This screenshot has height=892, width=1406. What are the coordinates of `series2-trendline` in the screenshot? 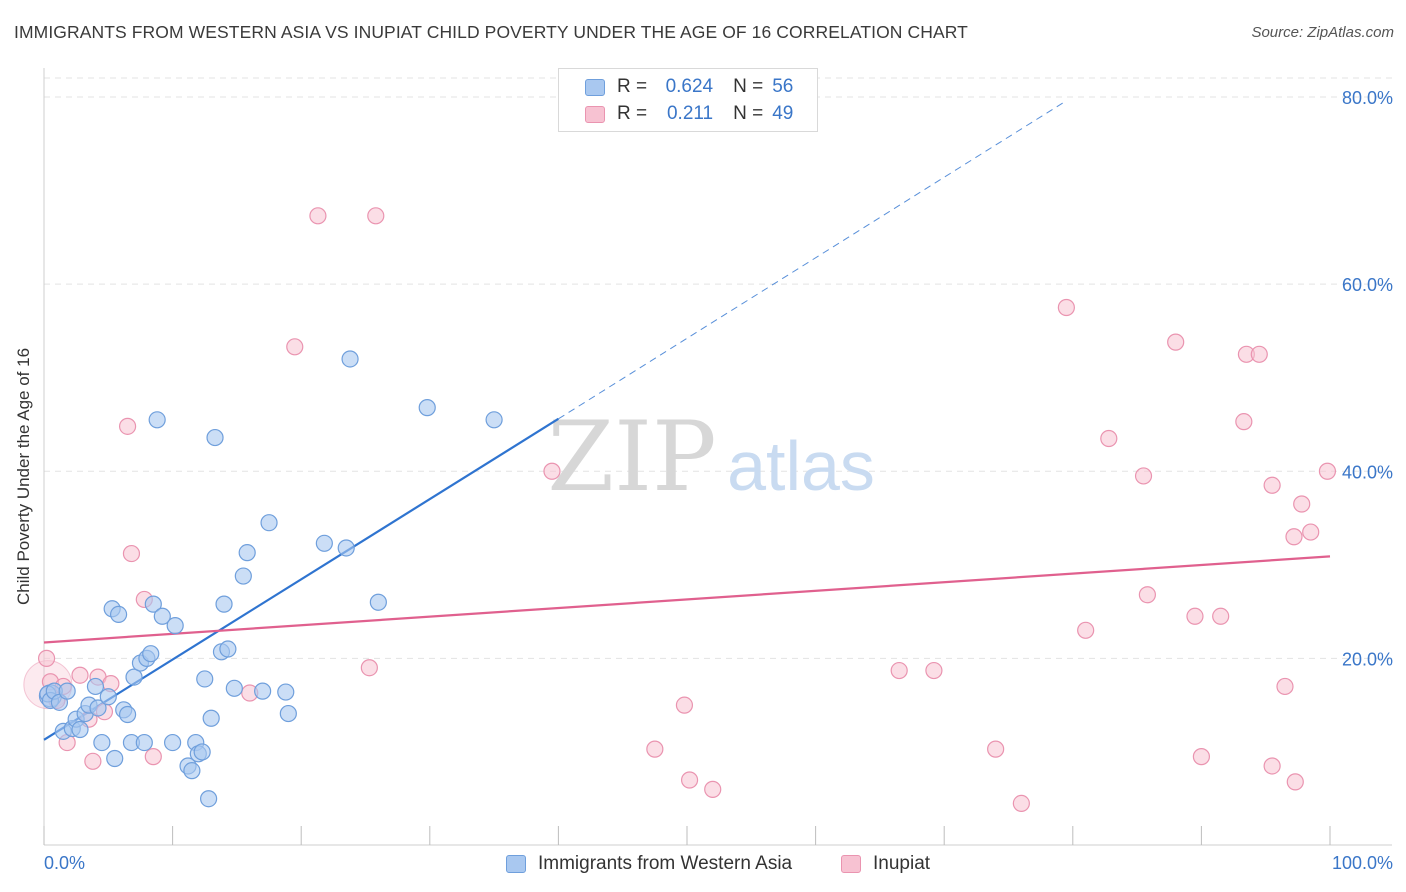 It's located at (687, 599).